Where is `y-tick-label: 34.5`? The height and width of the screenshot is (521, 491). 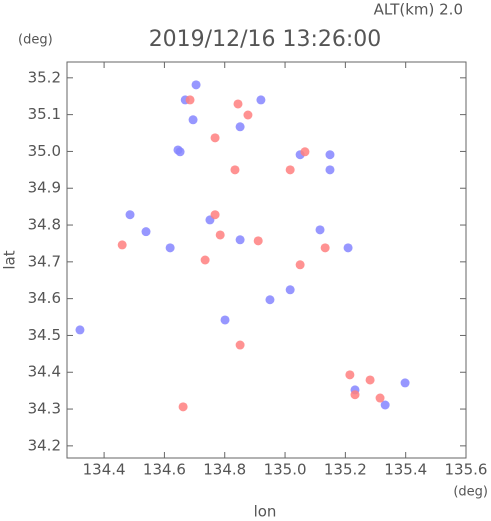 y-tick-label: 34.5 is located at coordinates (44, 335).